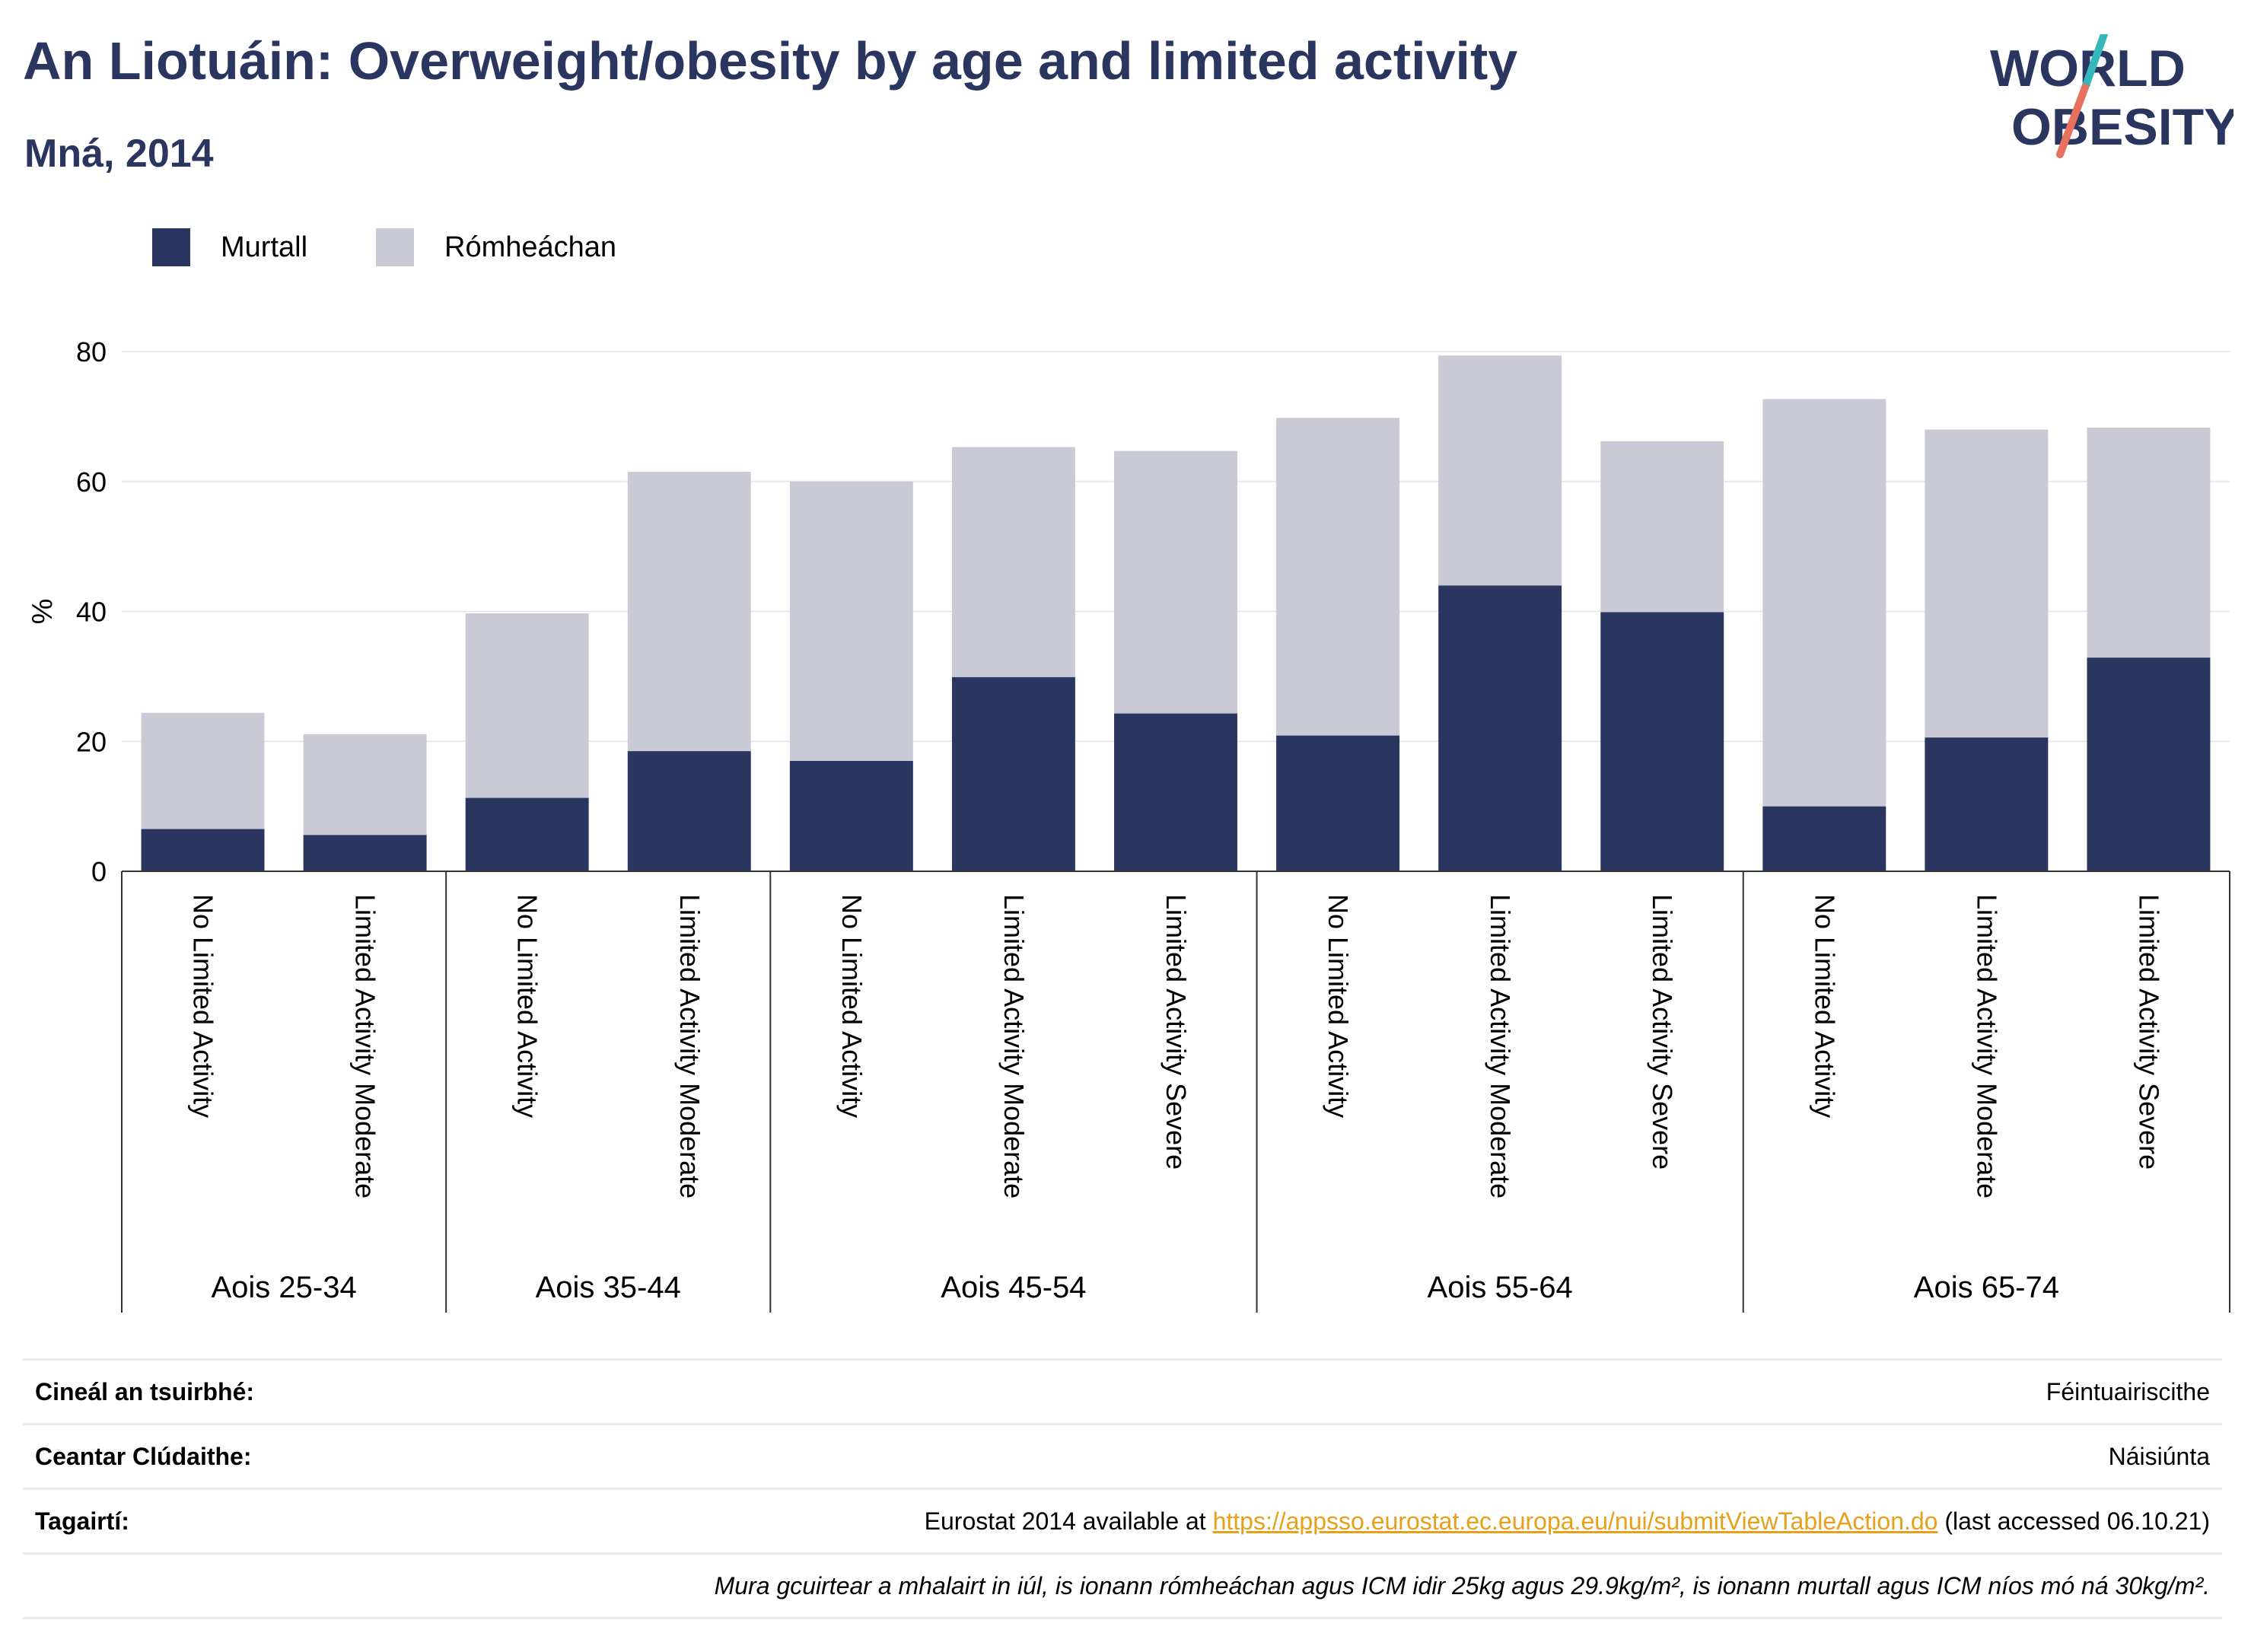 This screenshot has width=2251, height=1652. Describe the element at coordinates (91, 612) in the screenshot. I see `y-tick-label: 40` at that location.